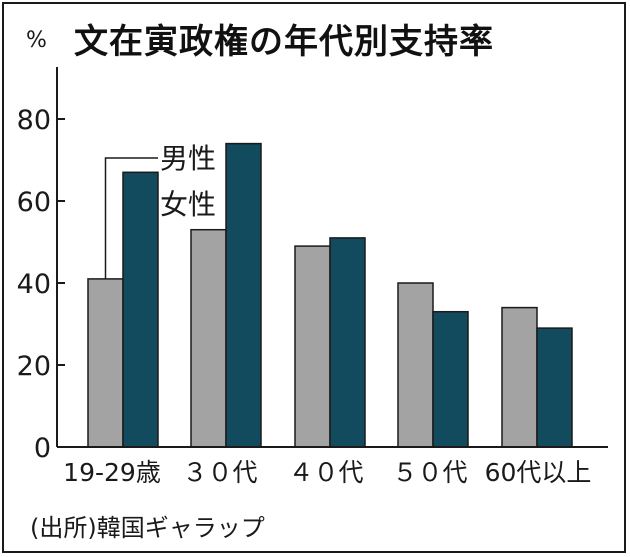  I want to click on x-category-label: ５０代, so click(429, 472).